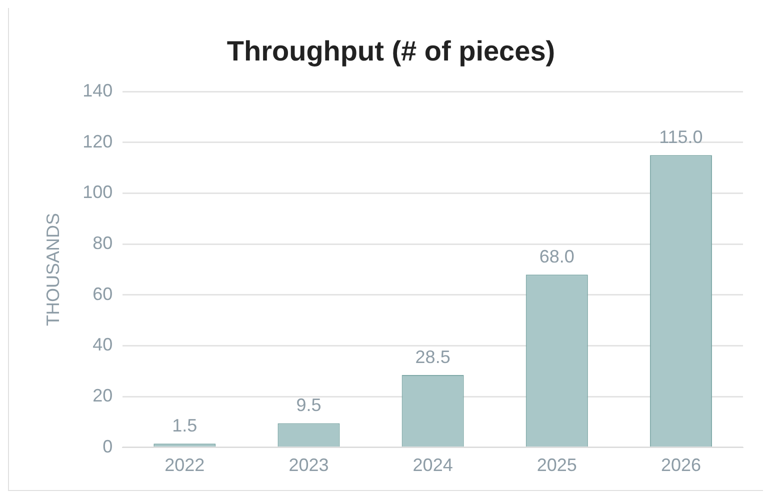  Describe the element at coordinates (681, 137) in the screenshot. I see `data-label: 115.0` at that location.